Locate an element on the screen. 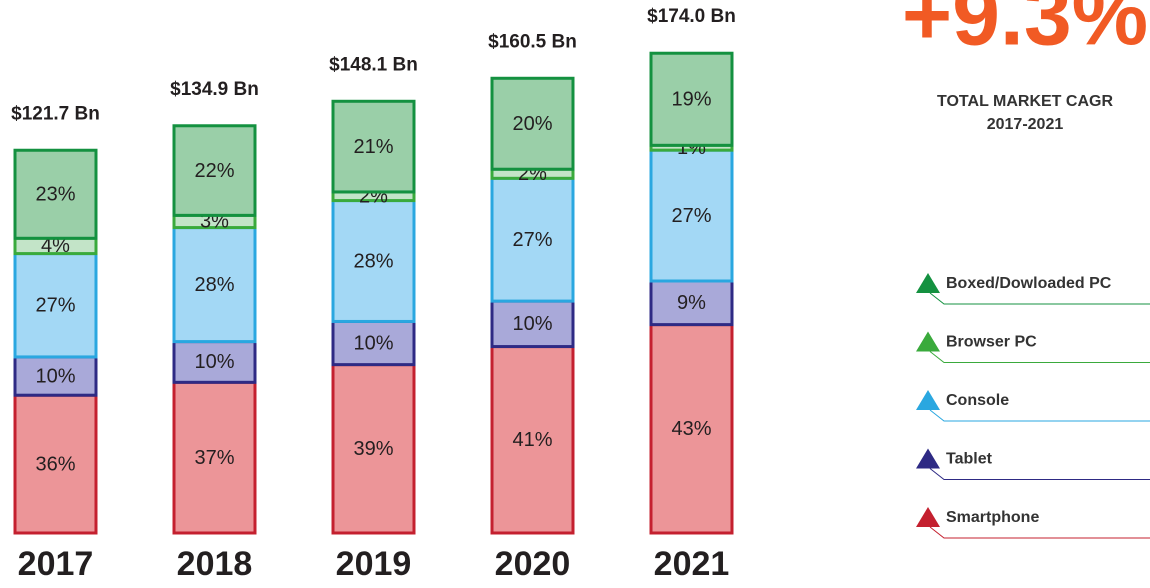  x-tick-label: 2020 is located at coordinates (533, 564).